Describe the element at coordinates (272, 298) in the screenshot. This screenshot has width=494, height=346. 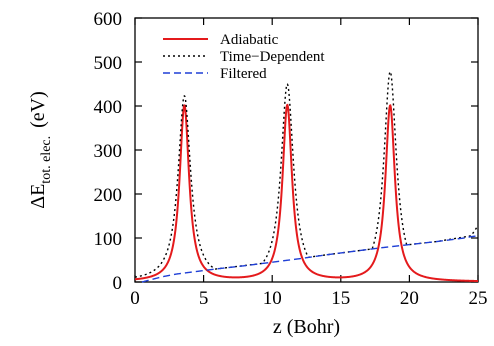
I see `x-tick-label: 10` at that location.